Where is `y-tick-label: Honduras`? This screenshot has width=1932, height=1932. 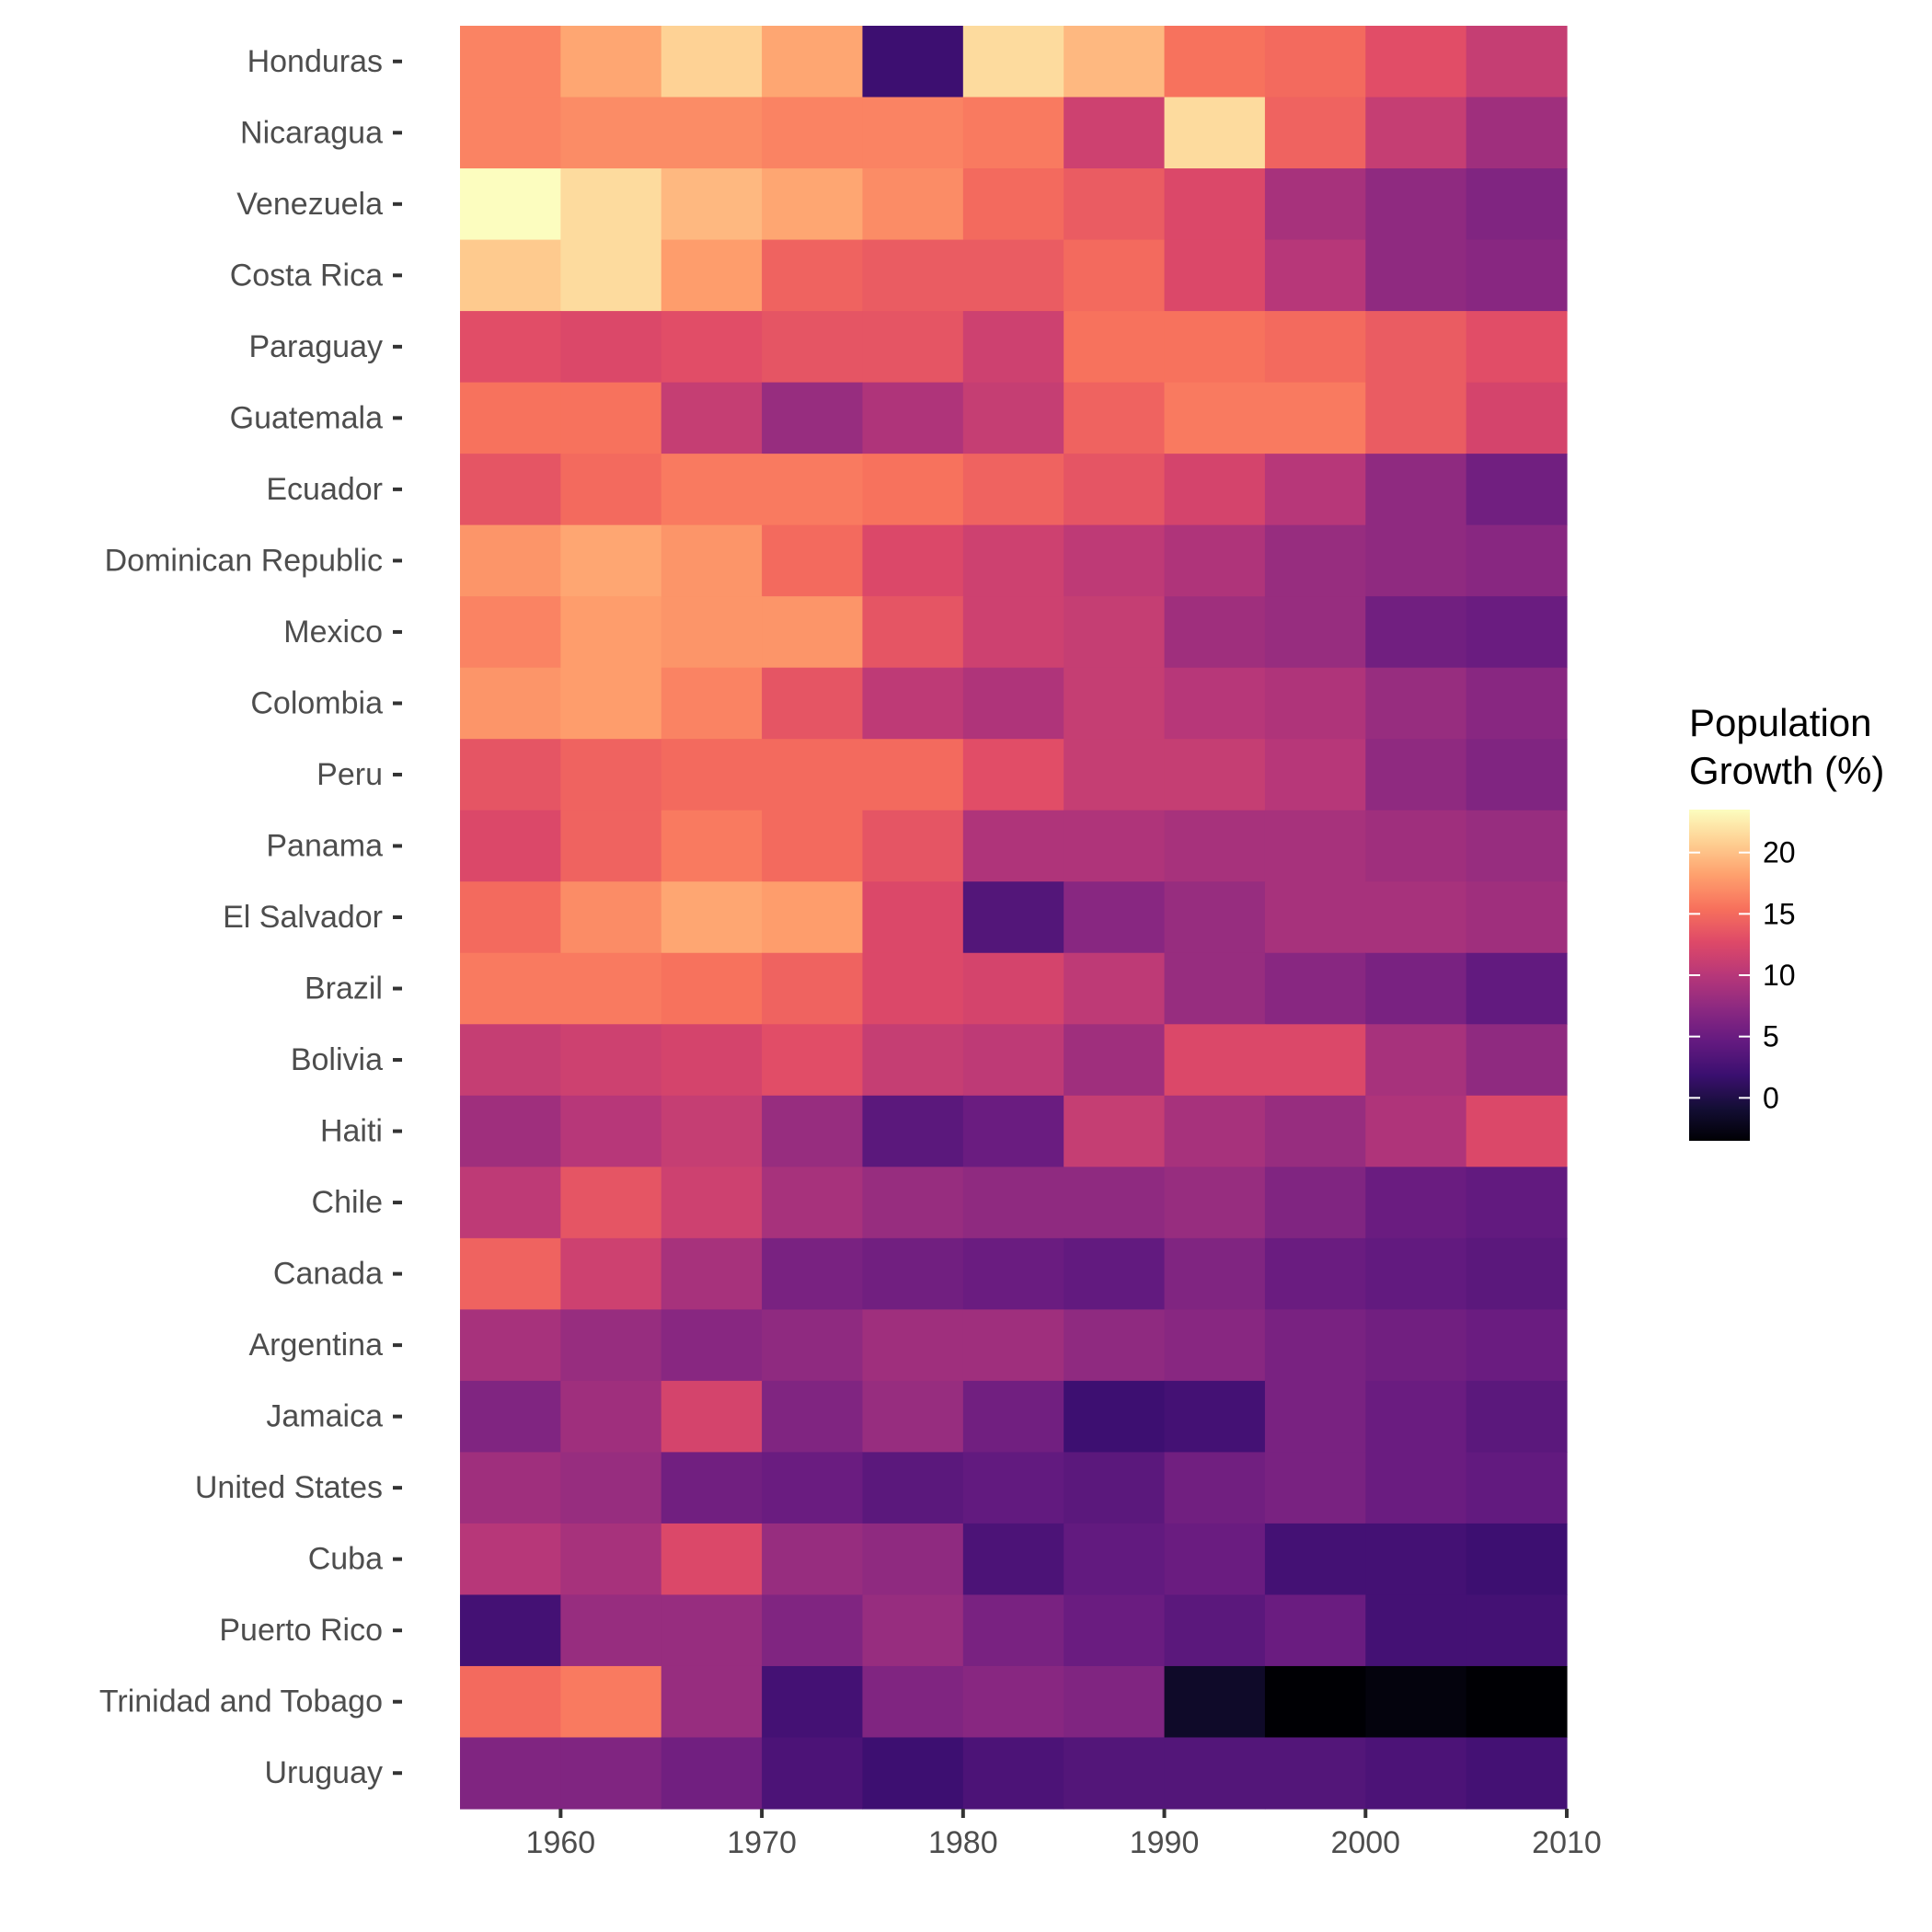 y-tick-label: Honduras is located at coordinates (315, 61).